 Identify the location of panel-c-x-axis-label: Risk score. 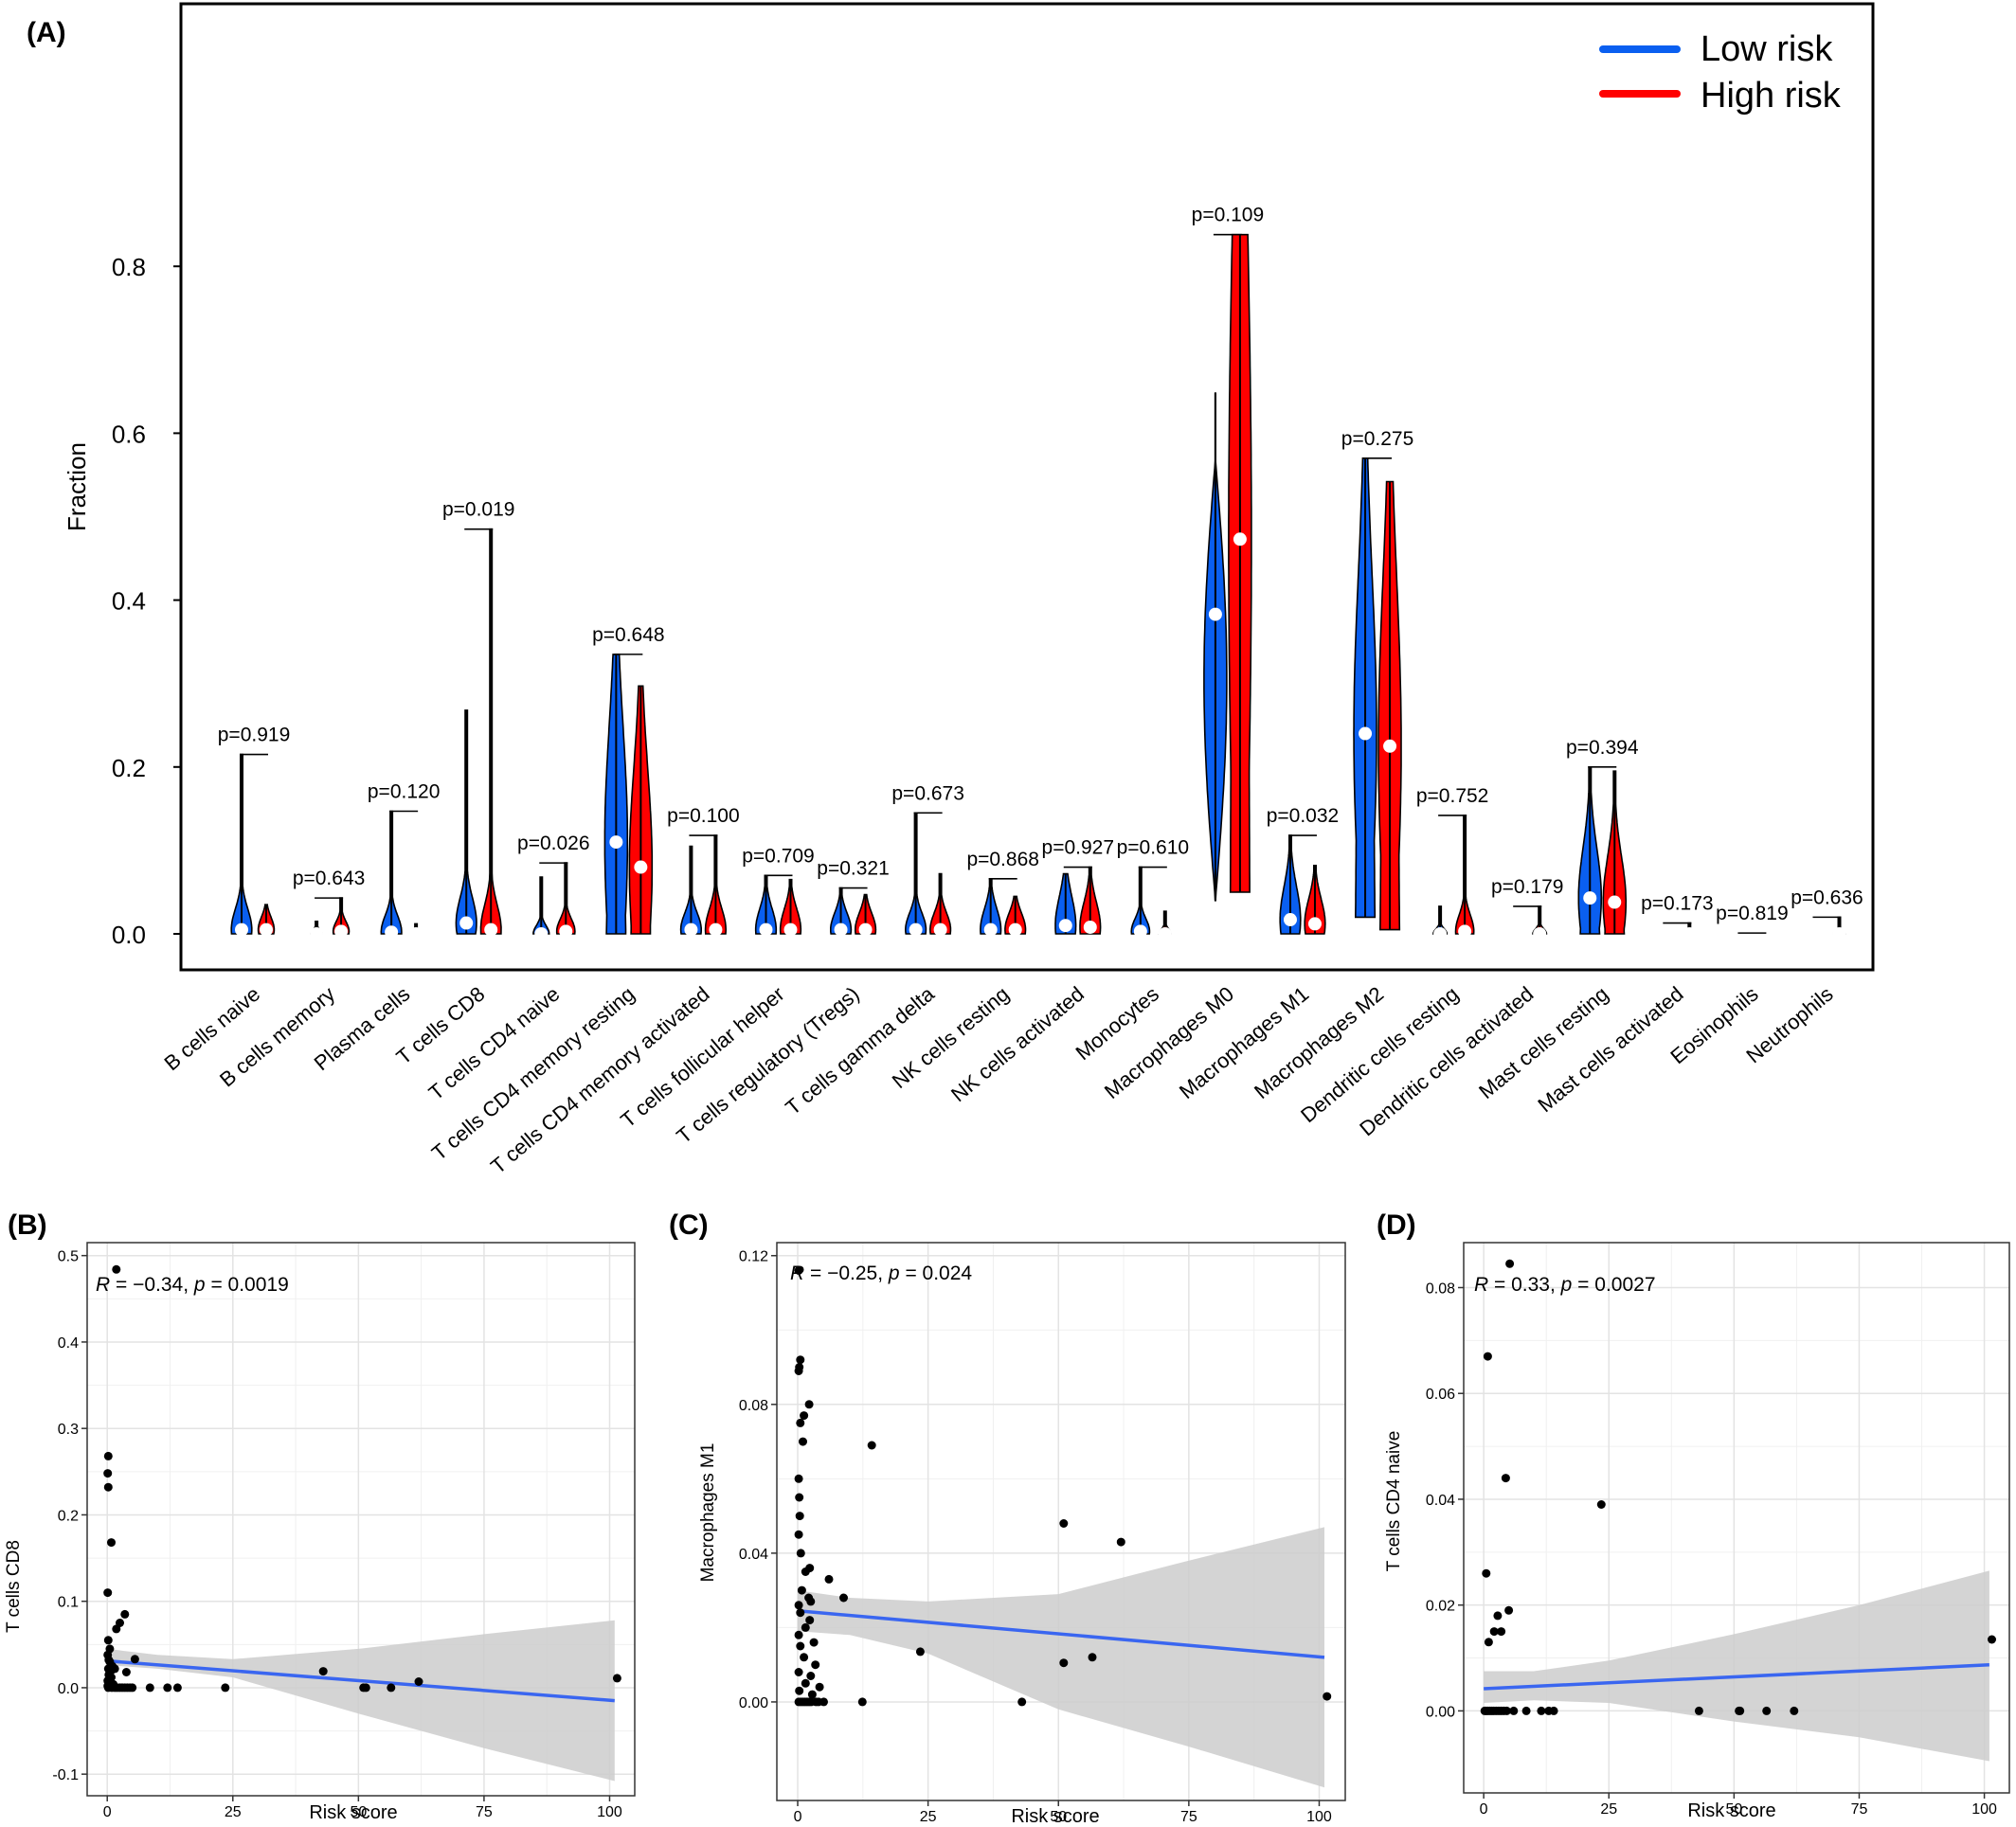
(1055, 1816).